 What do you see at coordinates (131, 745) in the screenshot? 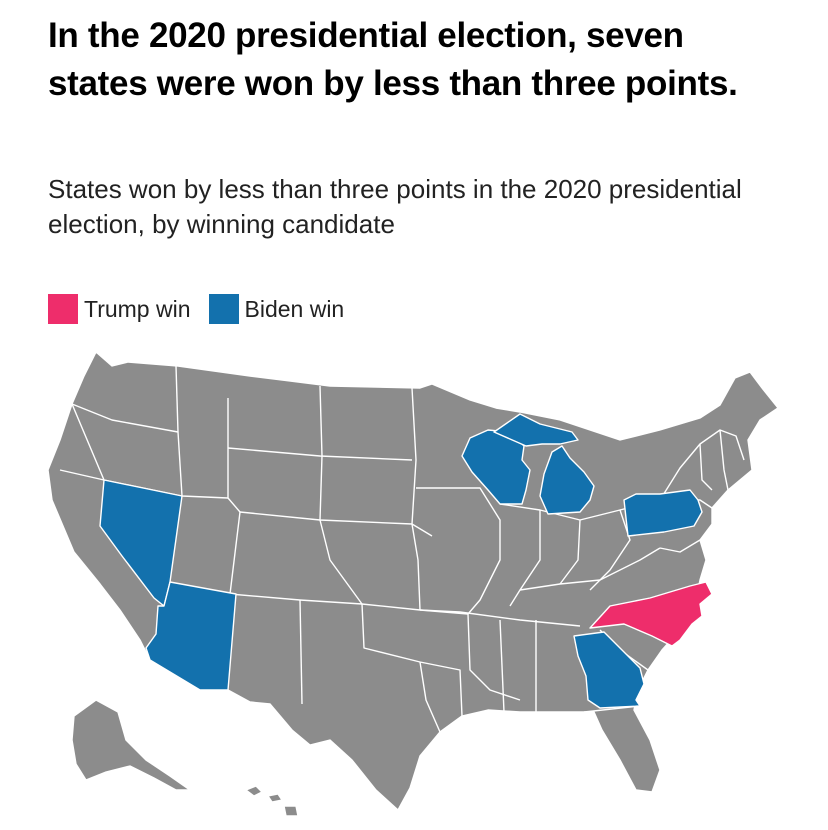
I see `alaska` at bounding box center [131, 745].